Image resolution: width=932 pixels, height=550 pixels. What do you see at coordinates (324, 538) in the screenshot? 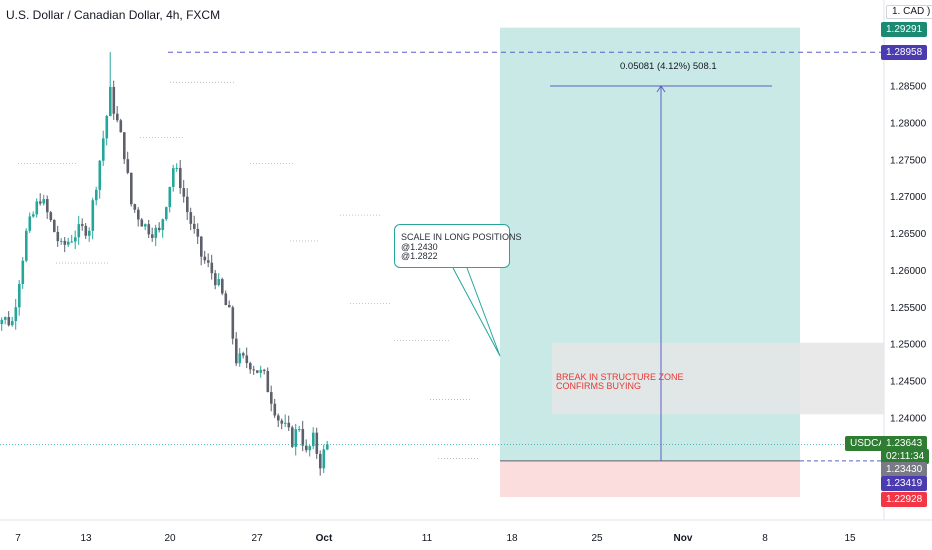
I see `x-tick-label: Oct` at bounding box center [324, 538].